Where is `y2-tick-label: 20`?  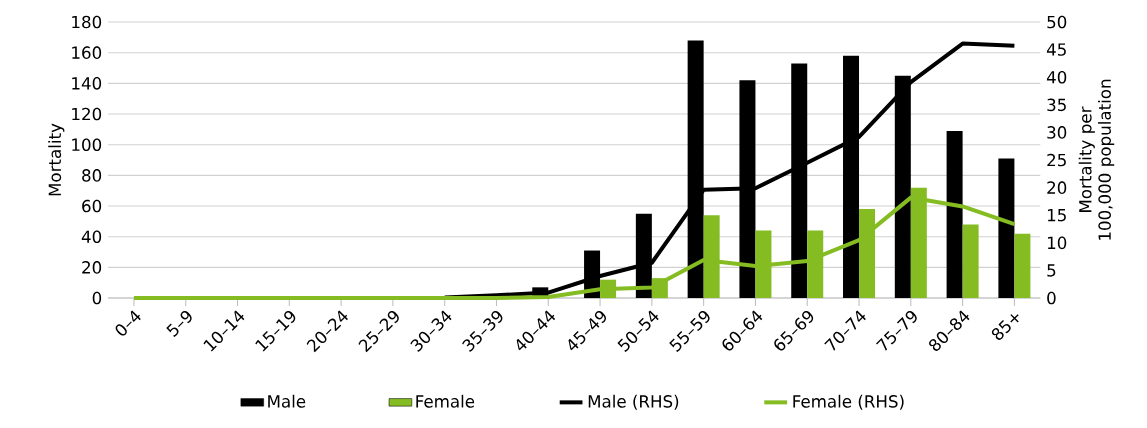
y2-tick-label: 20 is located at coordinates (1057, 187).